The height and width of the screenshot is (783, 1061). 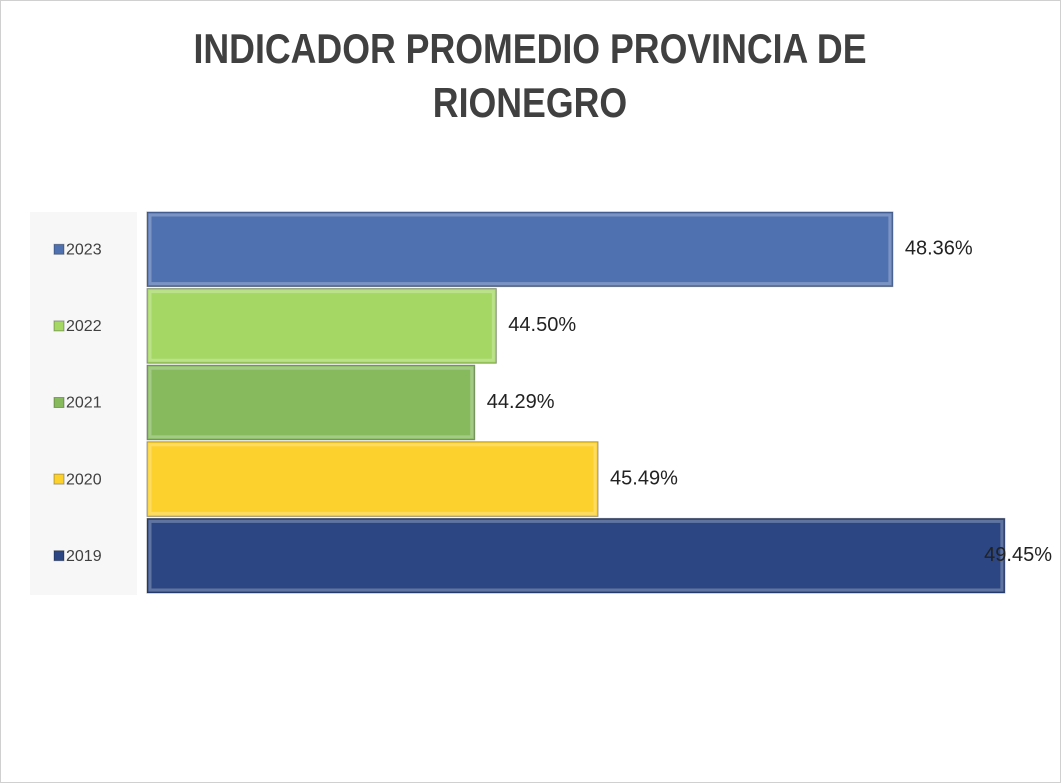 I want to click on y-tick-label: 2023, so click(x=84, y=250).